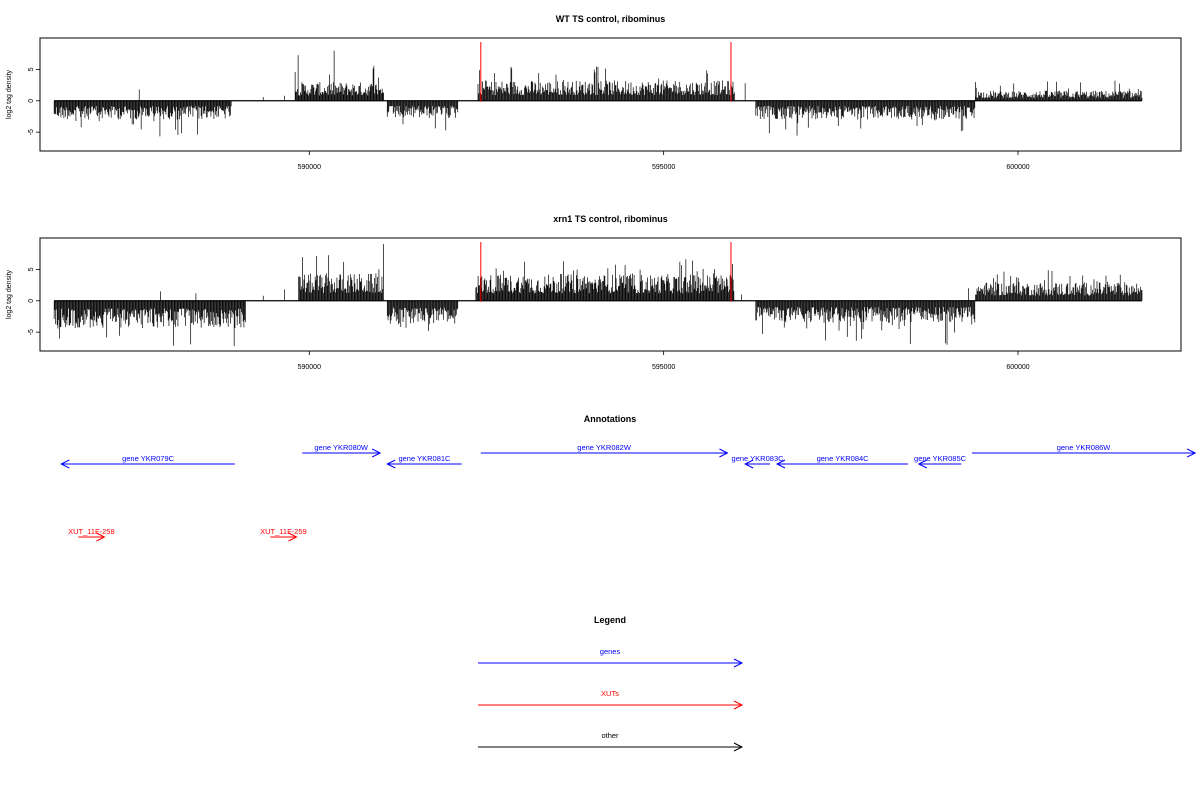 The height and width of the screenshot is (800, 1200). What do you see at coordinates (148, 458) in the screenshot?
I see `annotation-label: gene YKR079C` at bounding box center [148, 458].